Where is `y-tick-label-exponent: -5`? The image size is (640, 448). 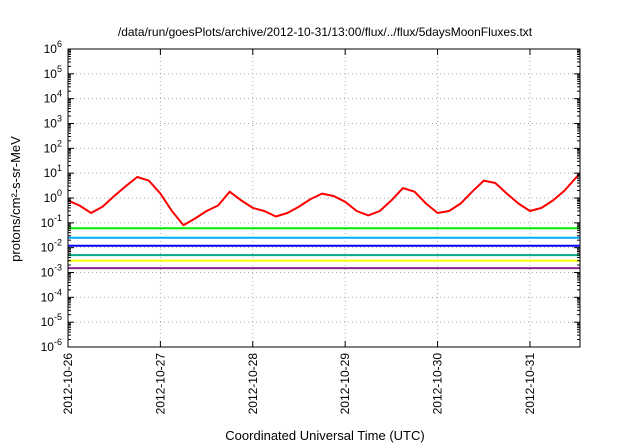
y-tick-label-exponent: -5 is located at coordinates (58, 317).